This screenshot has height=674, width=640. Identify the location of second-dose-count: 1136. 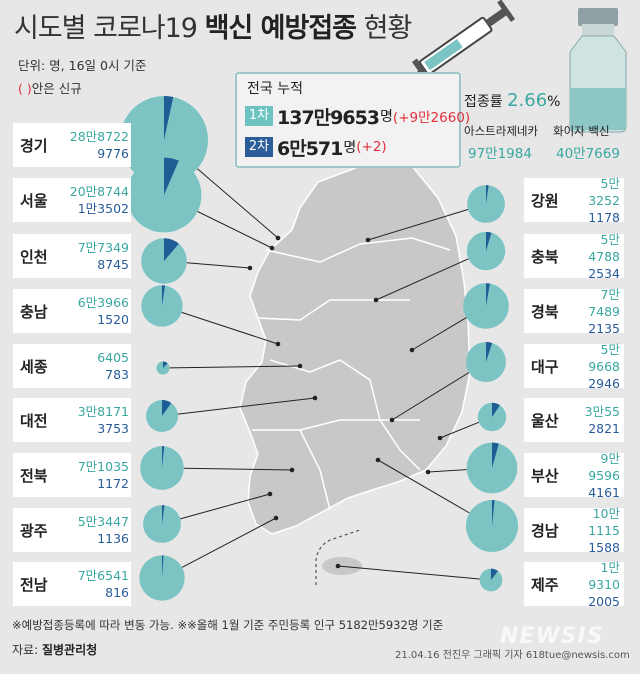
(113, 538).